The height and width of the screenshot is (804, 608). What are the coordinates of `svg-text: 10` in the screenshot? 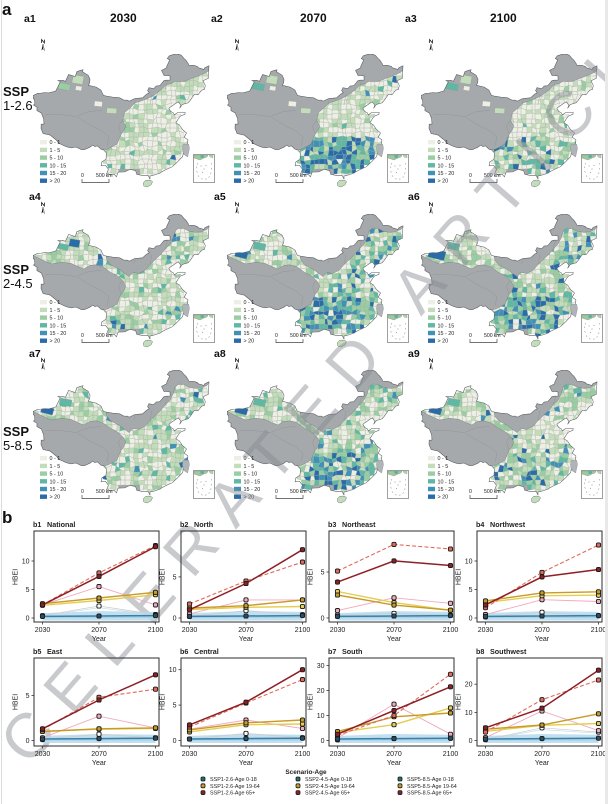 It's located at (173, 670).